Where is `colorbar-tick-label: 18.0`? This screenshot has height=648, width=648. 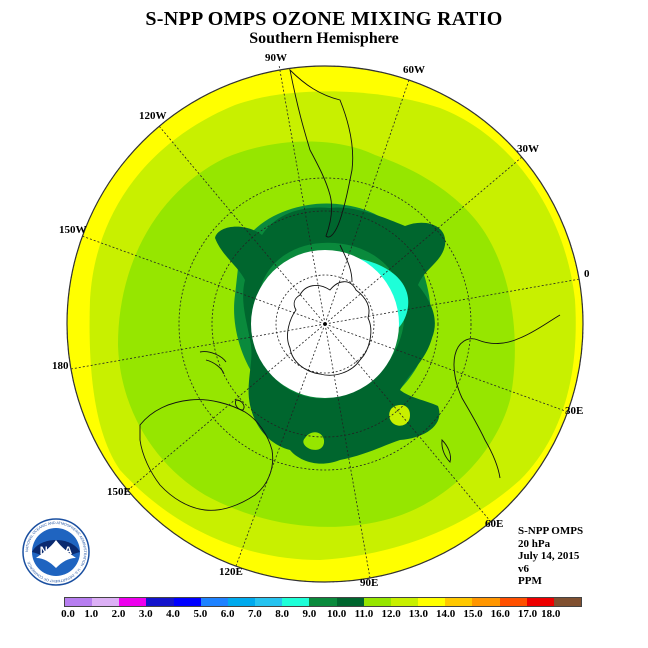 colorbar-tick-label: 18.0 is located at coordinates (551, 614).